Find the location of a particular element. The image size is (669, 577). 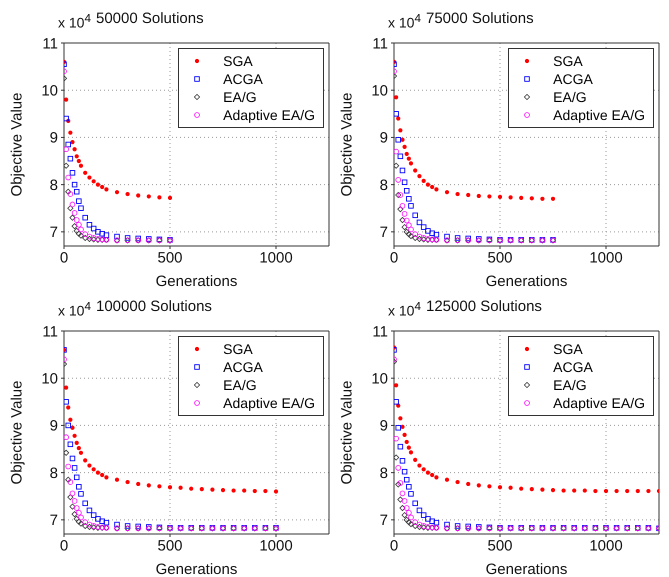

y-tick-label: 10 is located at coordinates (49, 91).